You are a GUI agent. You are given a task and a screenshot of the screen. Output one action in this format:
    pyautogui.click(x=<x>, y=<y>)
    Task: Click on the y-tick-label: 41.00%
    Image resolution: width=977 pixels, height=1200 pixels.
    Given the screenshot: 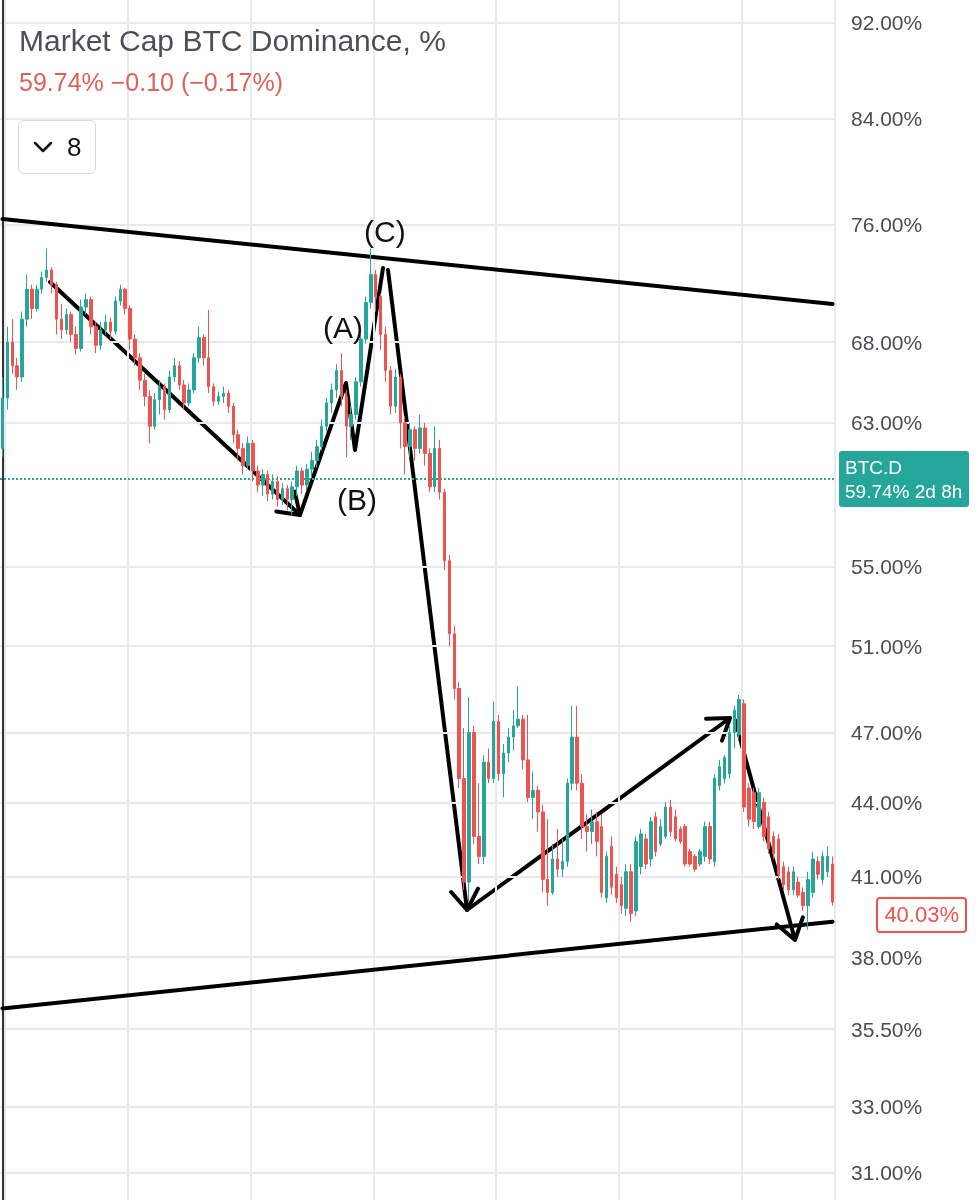 What is the action you would take?
    pyautogui.click(x=887, y=877)
    